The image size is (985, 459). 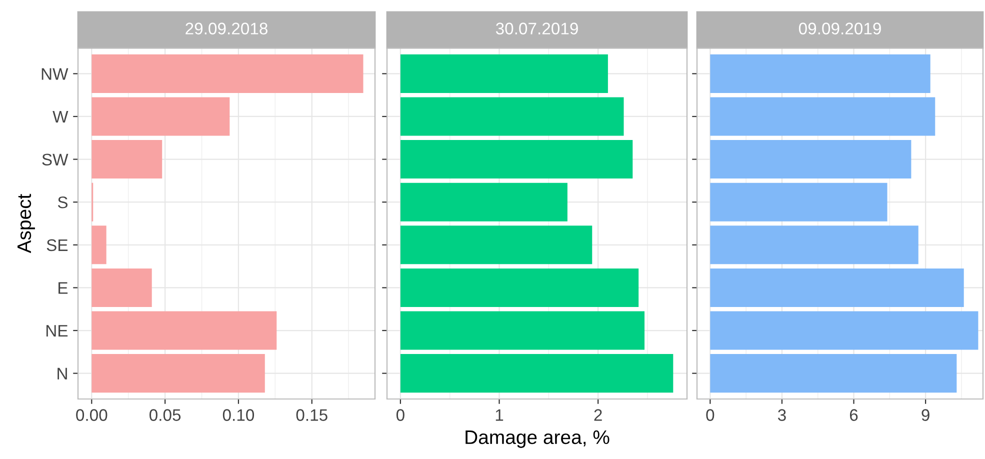 I want to click on y-tick-label: N, so click(x=62, y=374).